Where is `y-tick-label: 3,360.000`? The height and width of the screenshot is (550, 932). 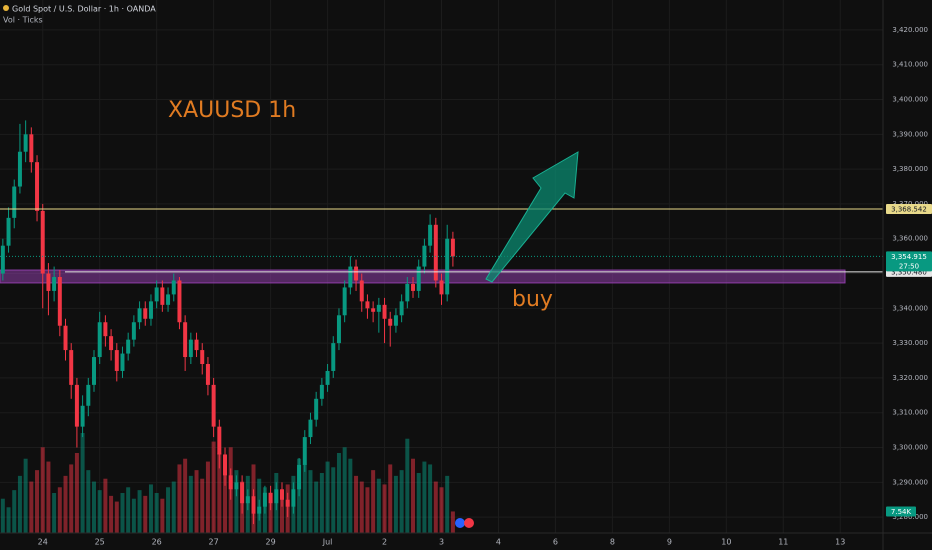
y-tick-label: 3,360.000 is located at coordinates (910, 239).